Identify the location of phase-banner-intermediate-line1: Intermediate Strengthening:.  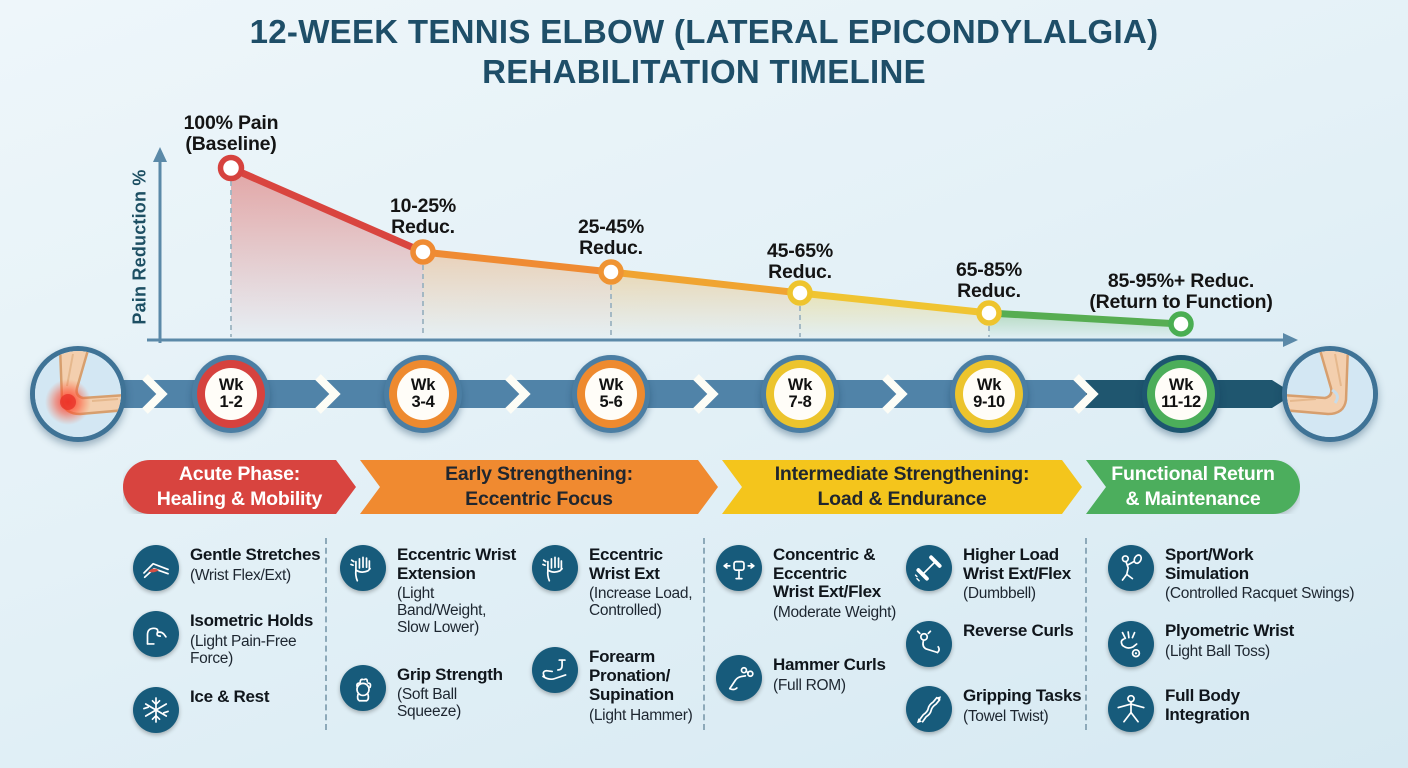
(902, 473).